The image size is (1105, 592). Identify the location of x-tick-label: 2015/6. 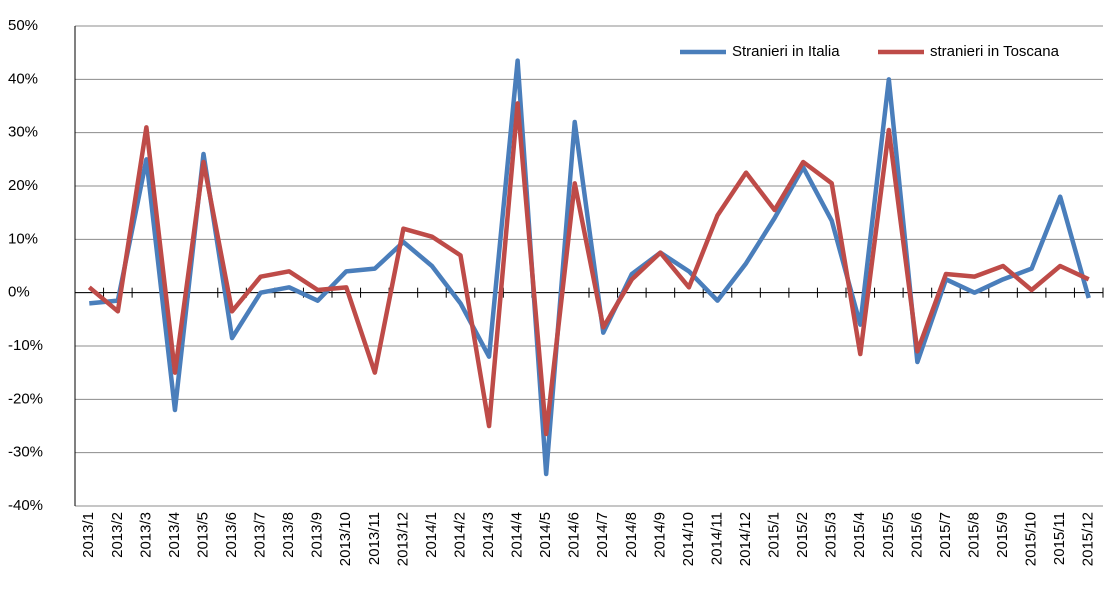
(916, 535).